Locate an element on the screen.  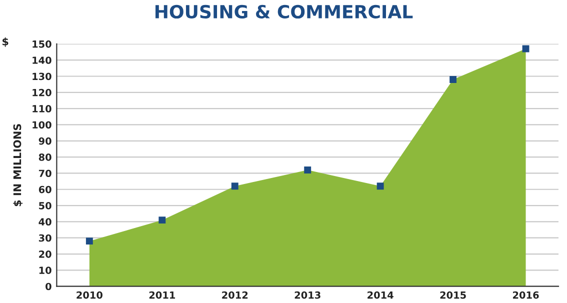
y-tick-label: 60 is located at coordinates (45, 190).